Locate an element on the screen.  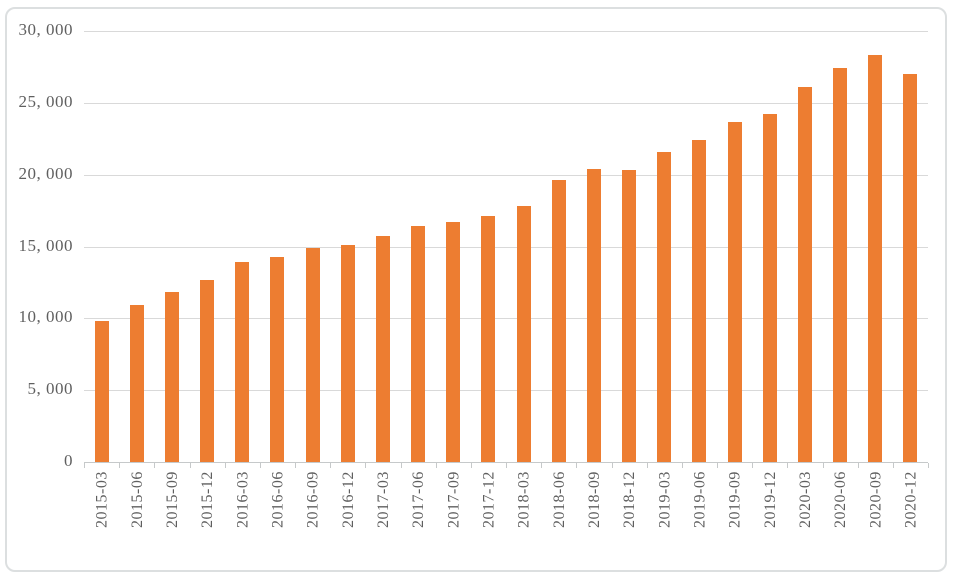
y-axis-tick-label: 15, 000 is located at coordinates (45, 245).